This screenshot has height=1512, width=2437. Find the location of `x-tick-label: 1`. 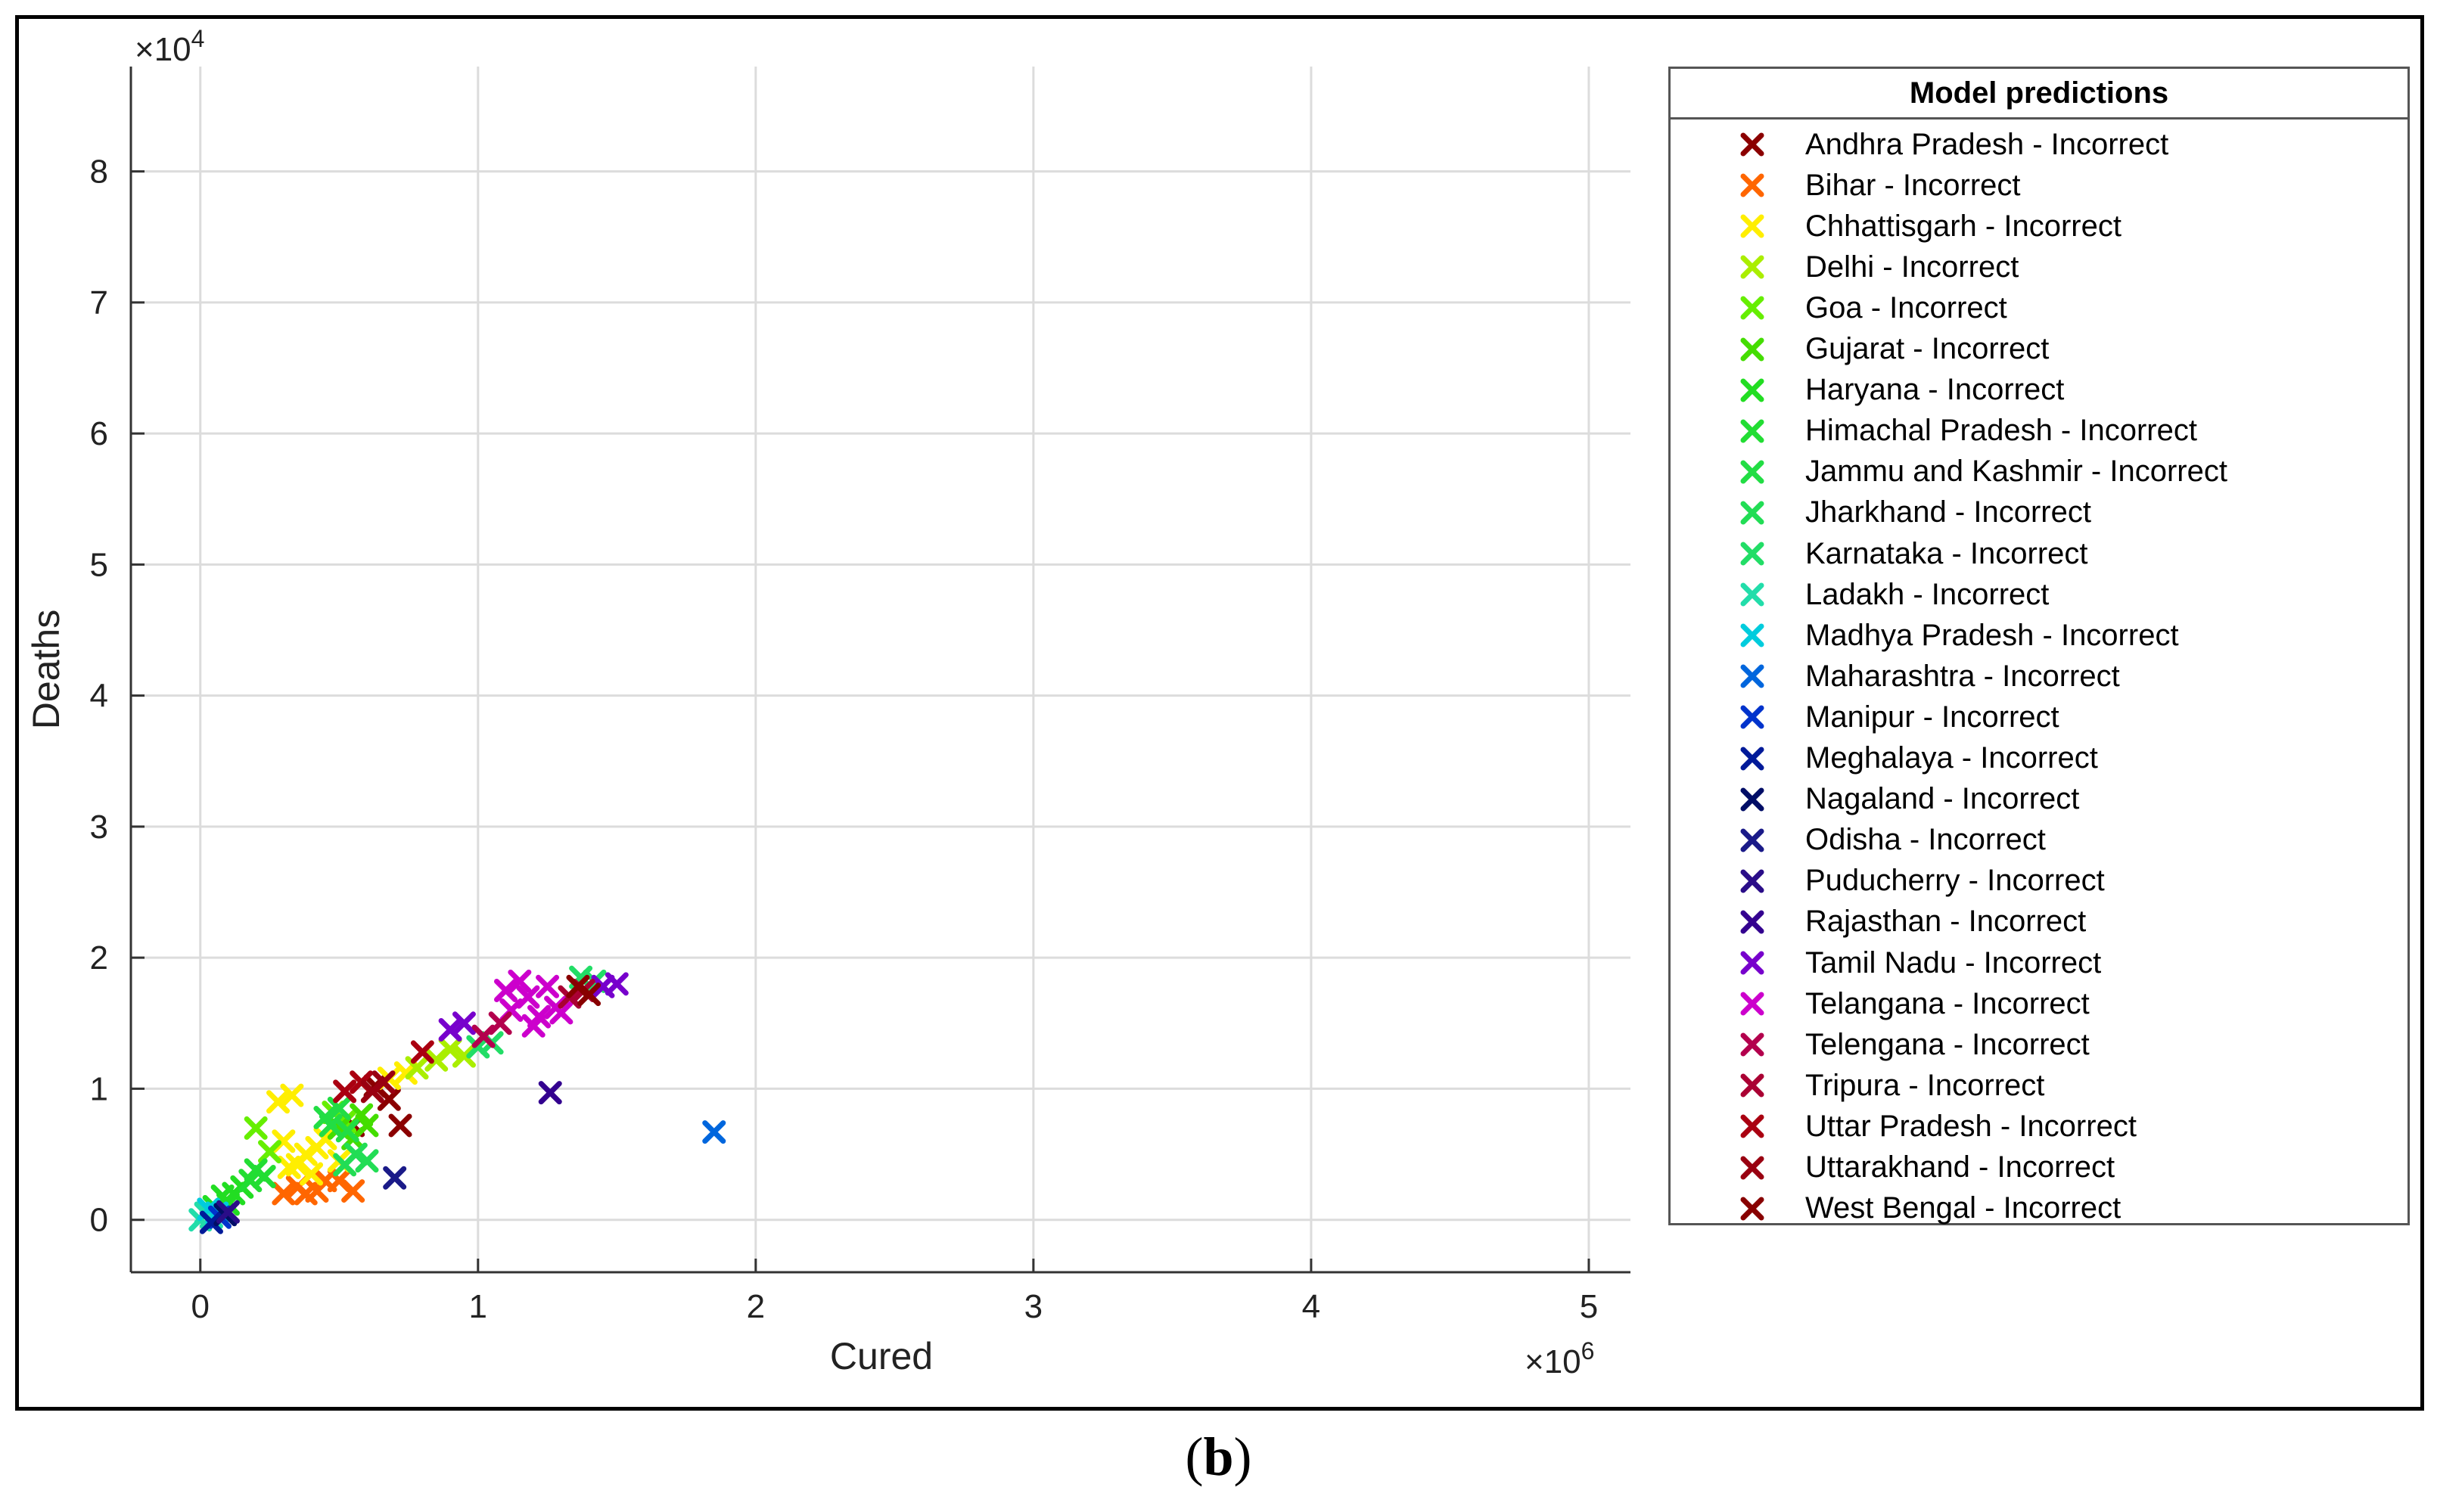

x-tick-label: 1 is located at coordinates (478, 1306).